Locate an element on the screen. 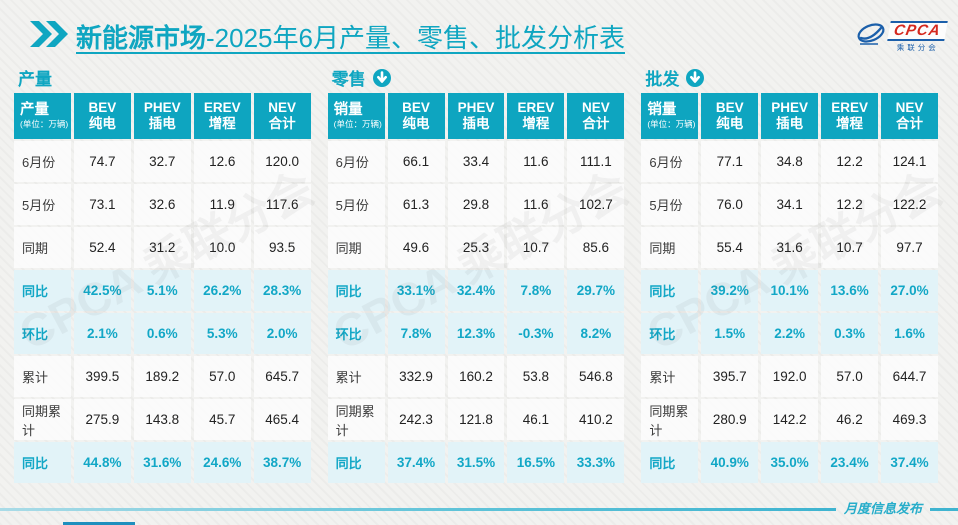 The image size is (958, 525). table-row: 同期累计 280.9 142.2 46.2 469.3 is located at coordinates (790, 419).